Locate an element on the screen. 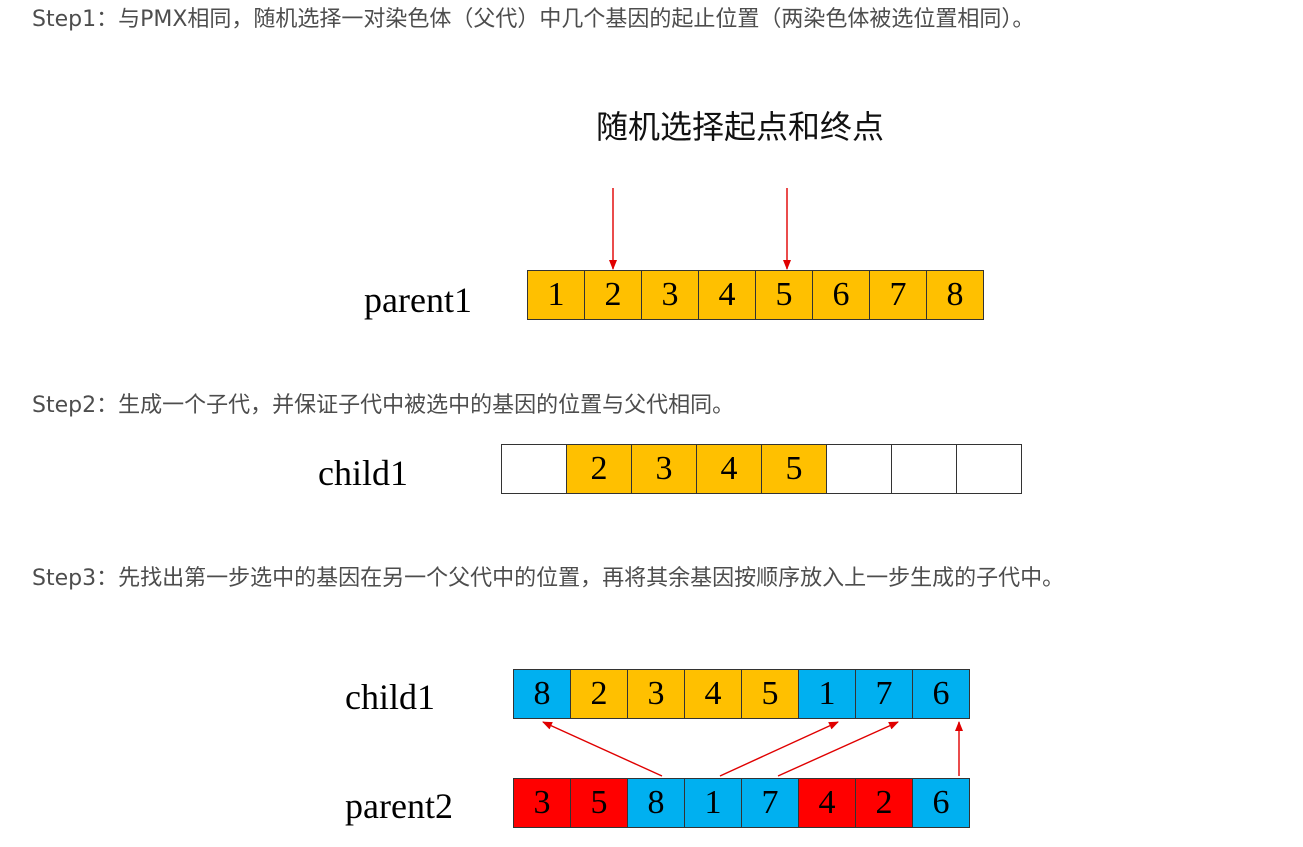  parent1-label: parent1 is located at coordinates (418, 300).